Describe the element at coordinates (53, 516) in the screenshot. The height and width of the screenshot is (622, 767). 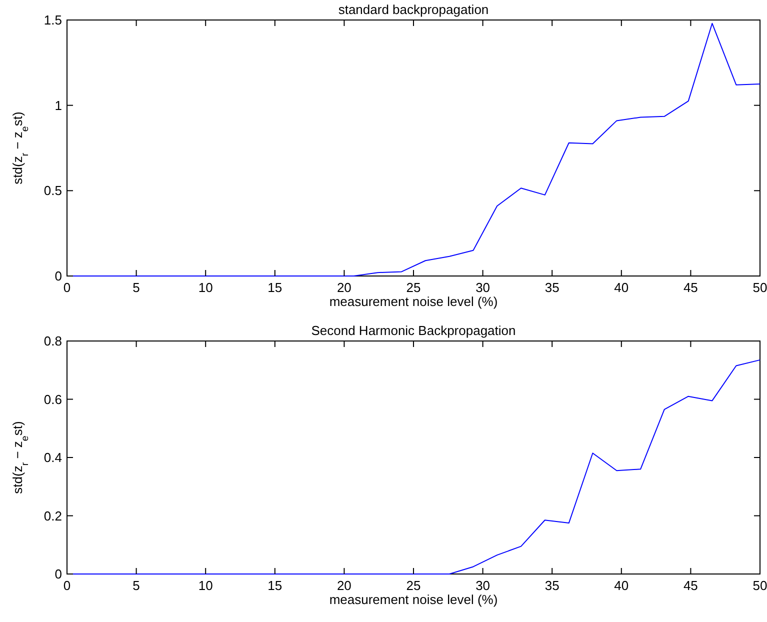
I see `y-tick-label: 0.2` at that location.